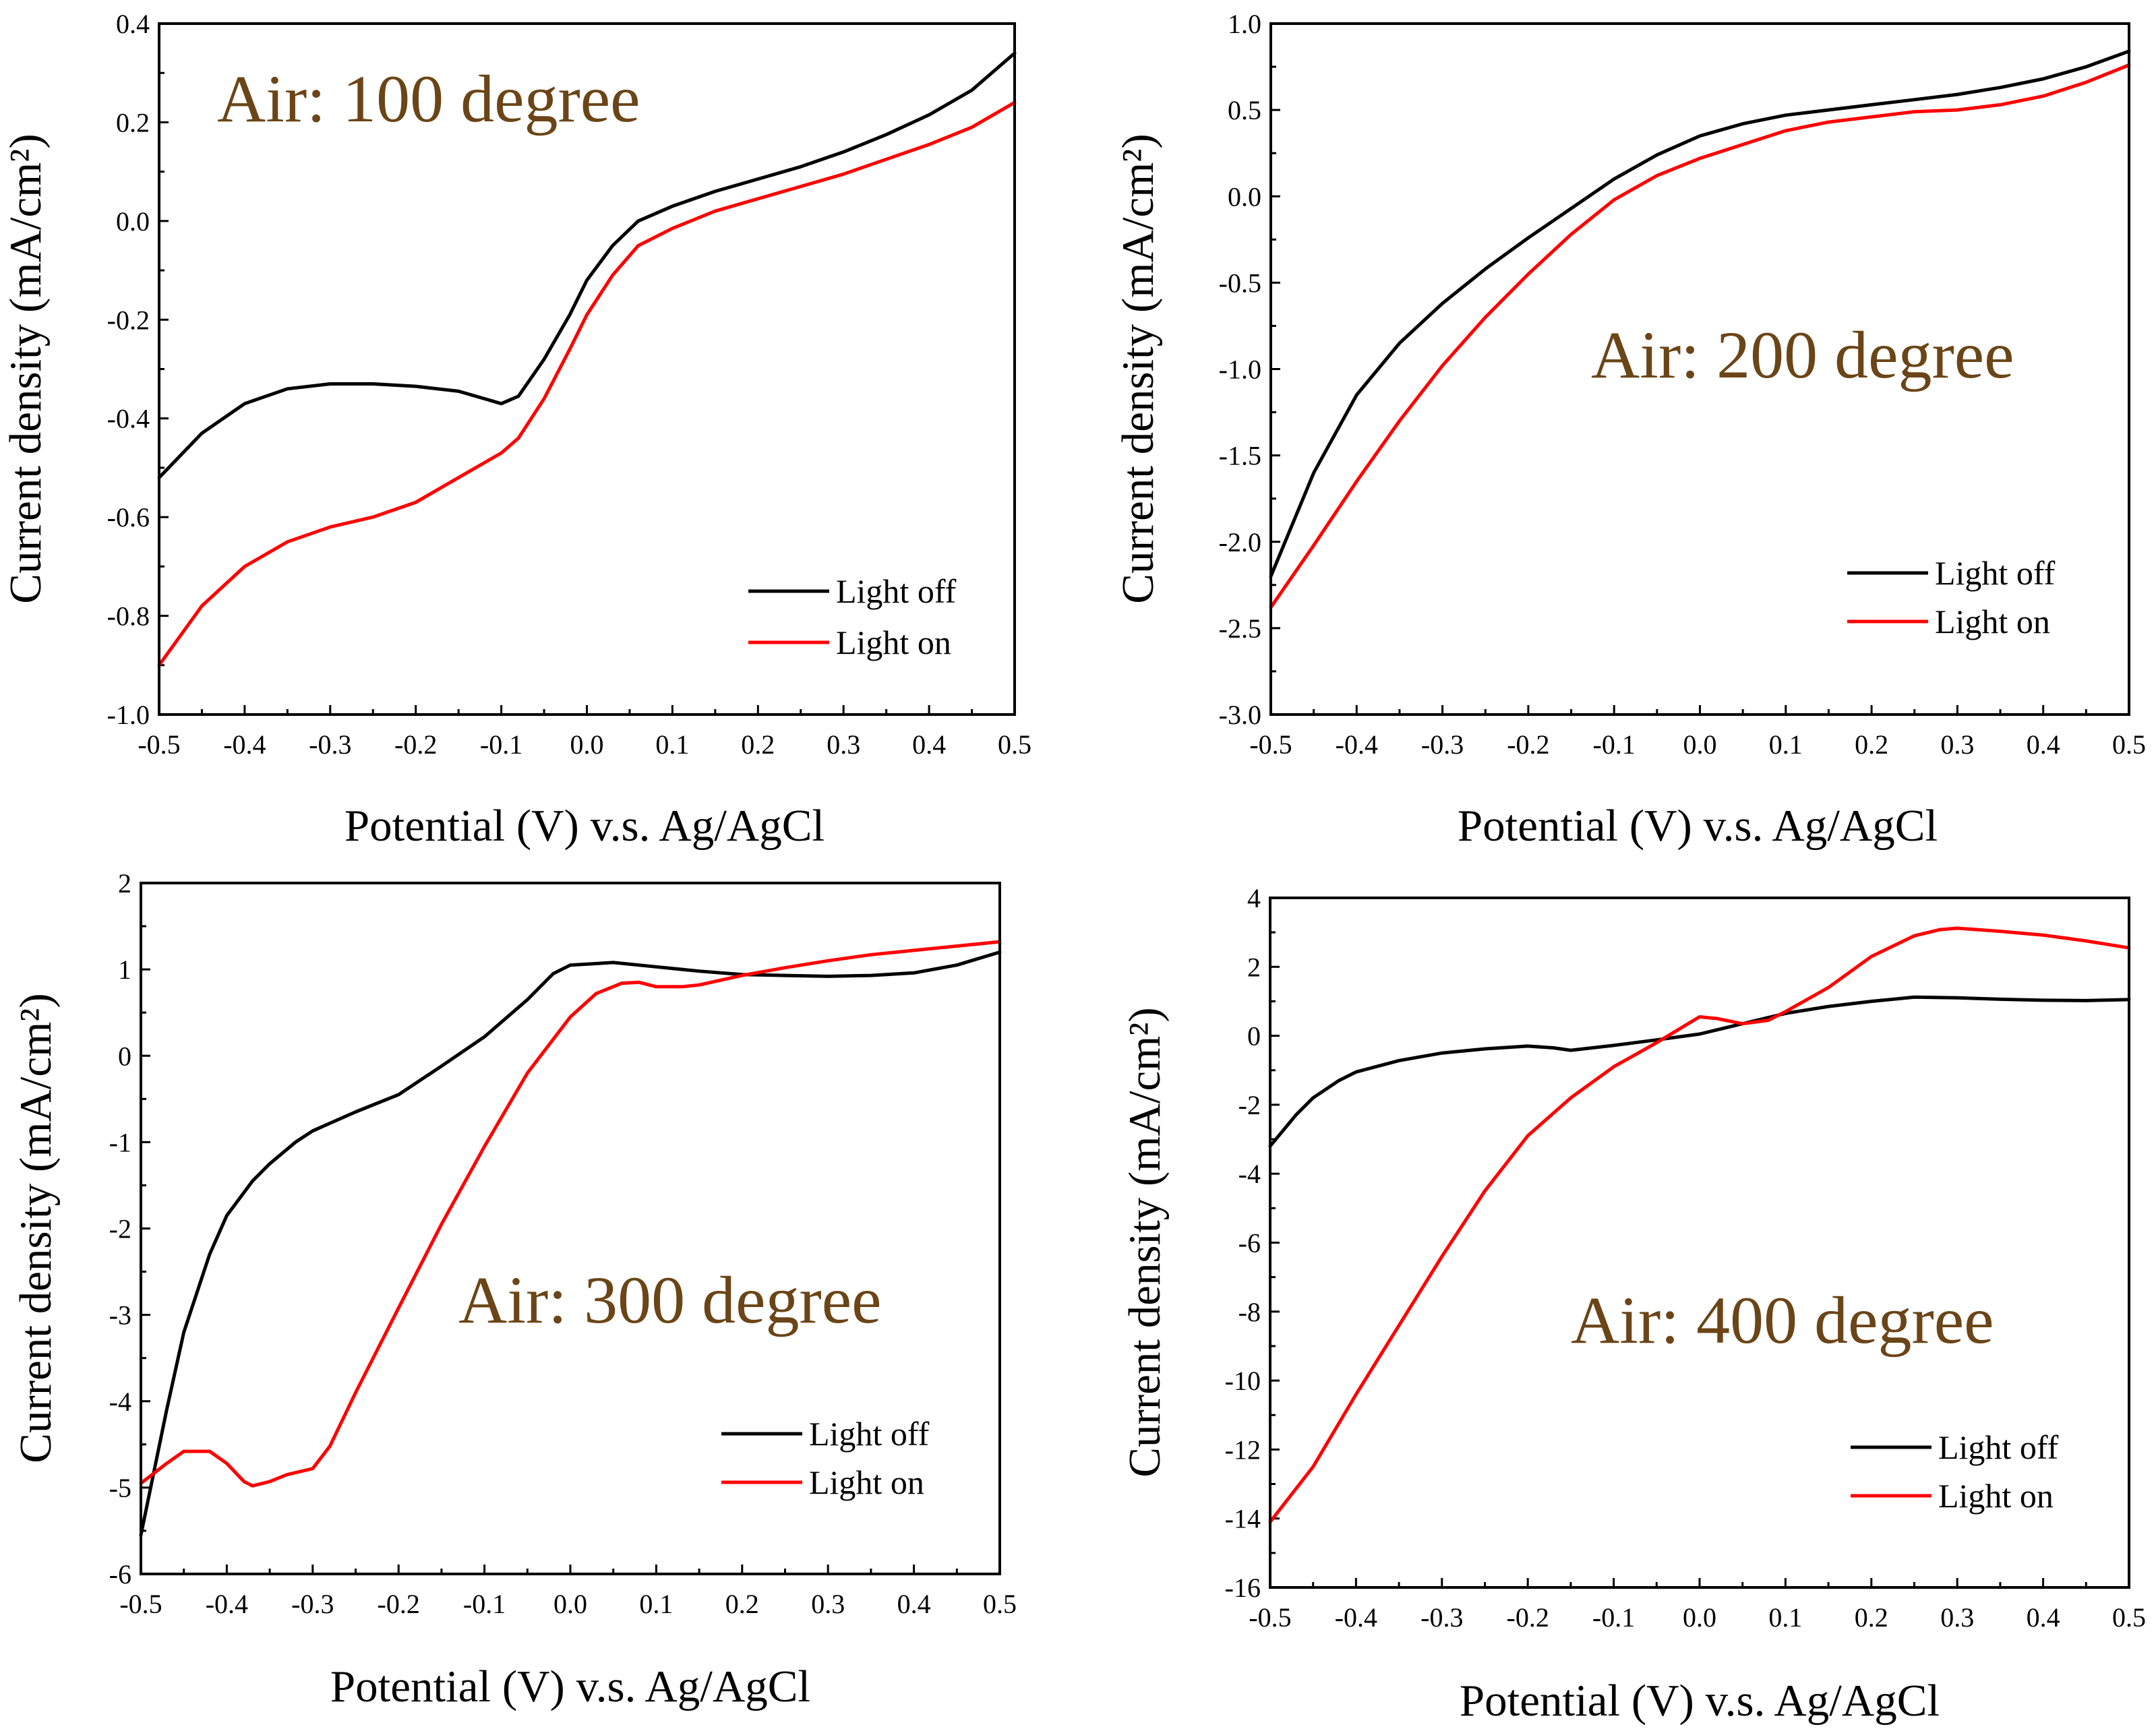  Describe the element at coordinates (128, 616) in the screenshot. I see `y-tick-label: -0.8` at that location.